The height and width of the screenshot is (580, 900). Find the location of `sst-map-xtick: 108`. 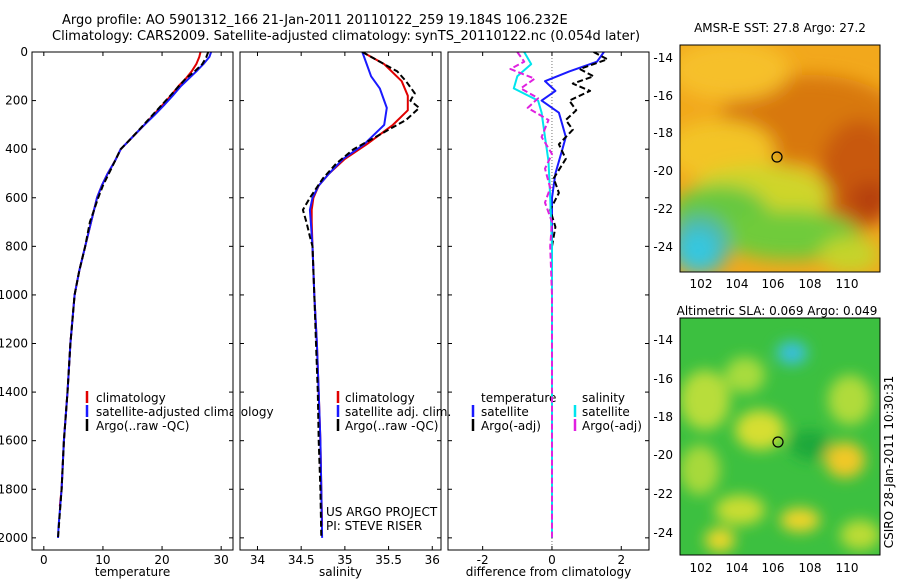

sst-map-xtick: 108 is located at coordinates (810, 284).